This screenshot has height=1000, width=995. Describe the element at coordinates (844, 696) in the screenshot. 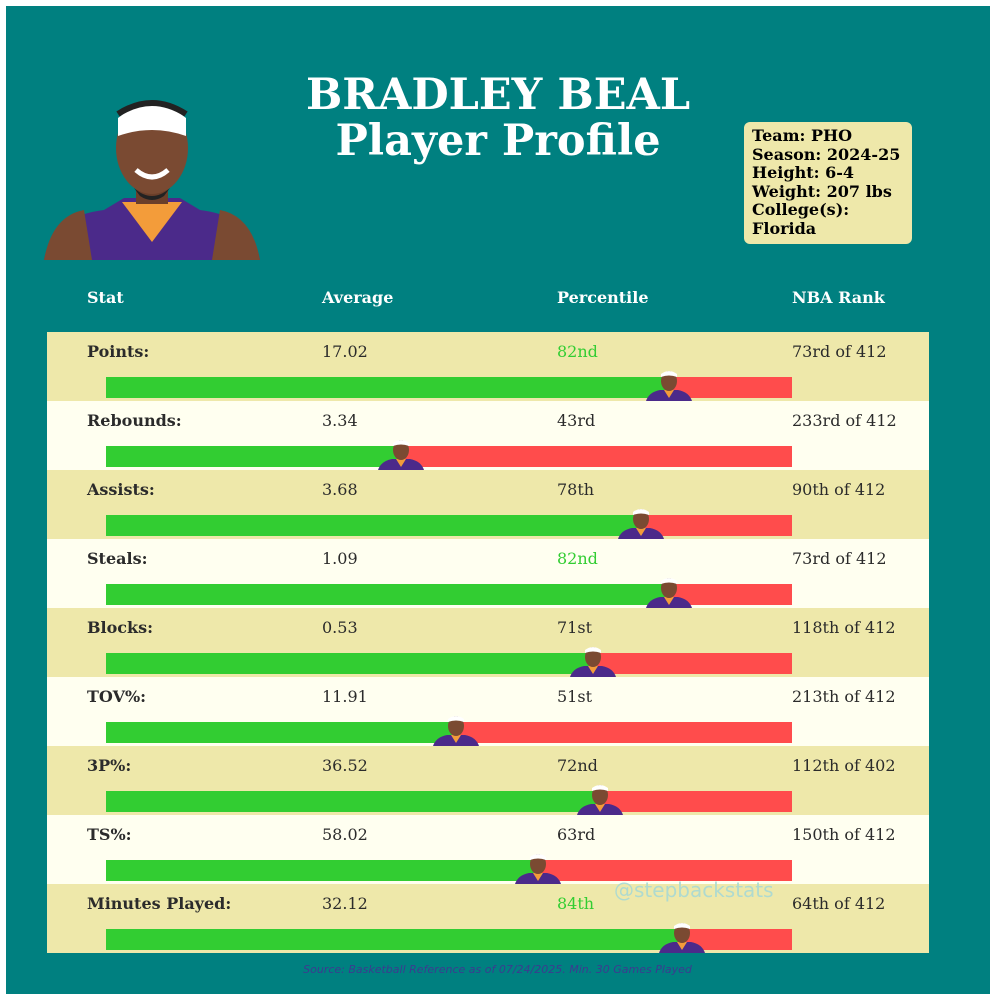

I see `stat-rank: 213th of 412` at that location.